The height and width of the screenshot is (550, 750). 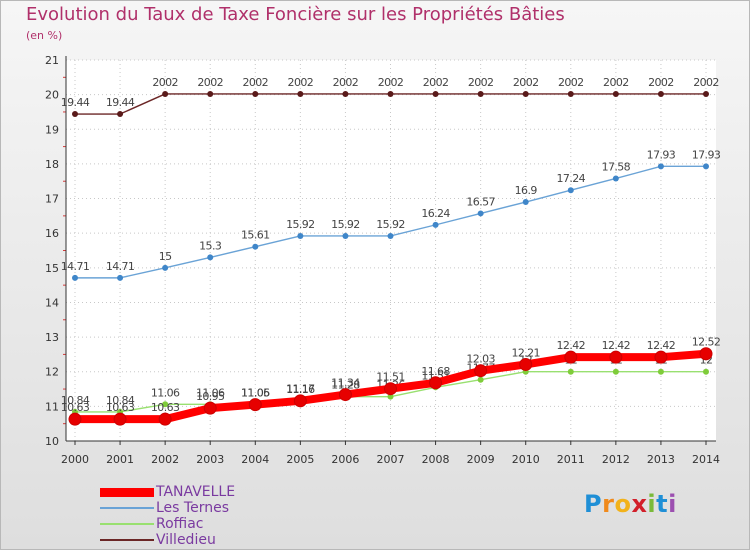 What do you see at coordinates (52, 302) in the screenshot?
I see `y-tick-label: 14` at bounding box center [52, 302].